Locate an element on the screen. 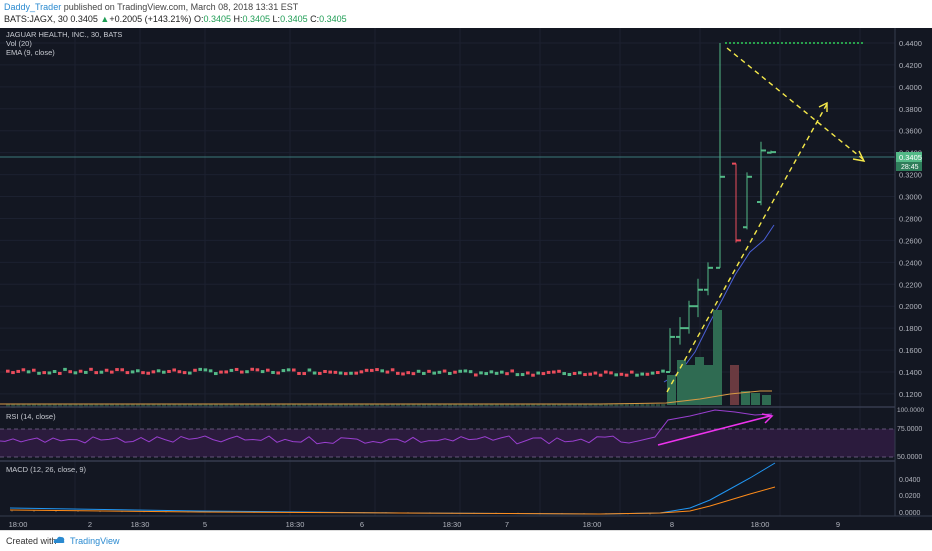  high-label: H: is located at coordinates (238, 19).